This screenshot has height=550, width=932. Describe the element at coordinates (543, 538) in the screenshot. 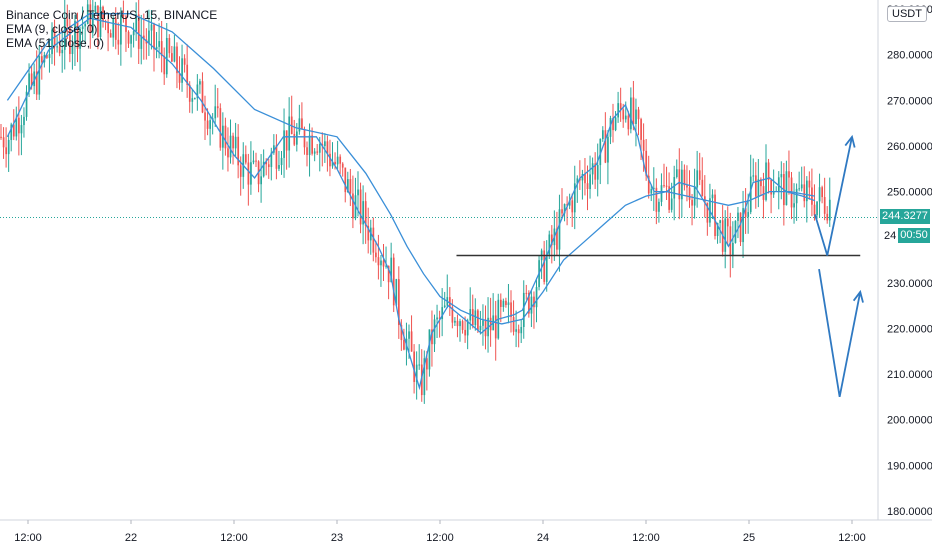

I see `time-tick-label: 24` at that location.